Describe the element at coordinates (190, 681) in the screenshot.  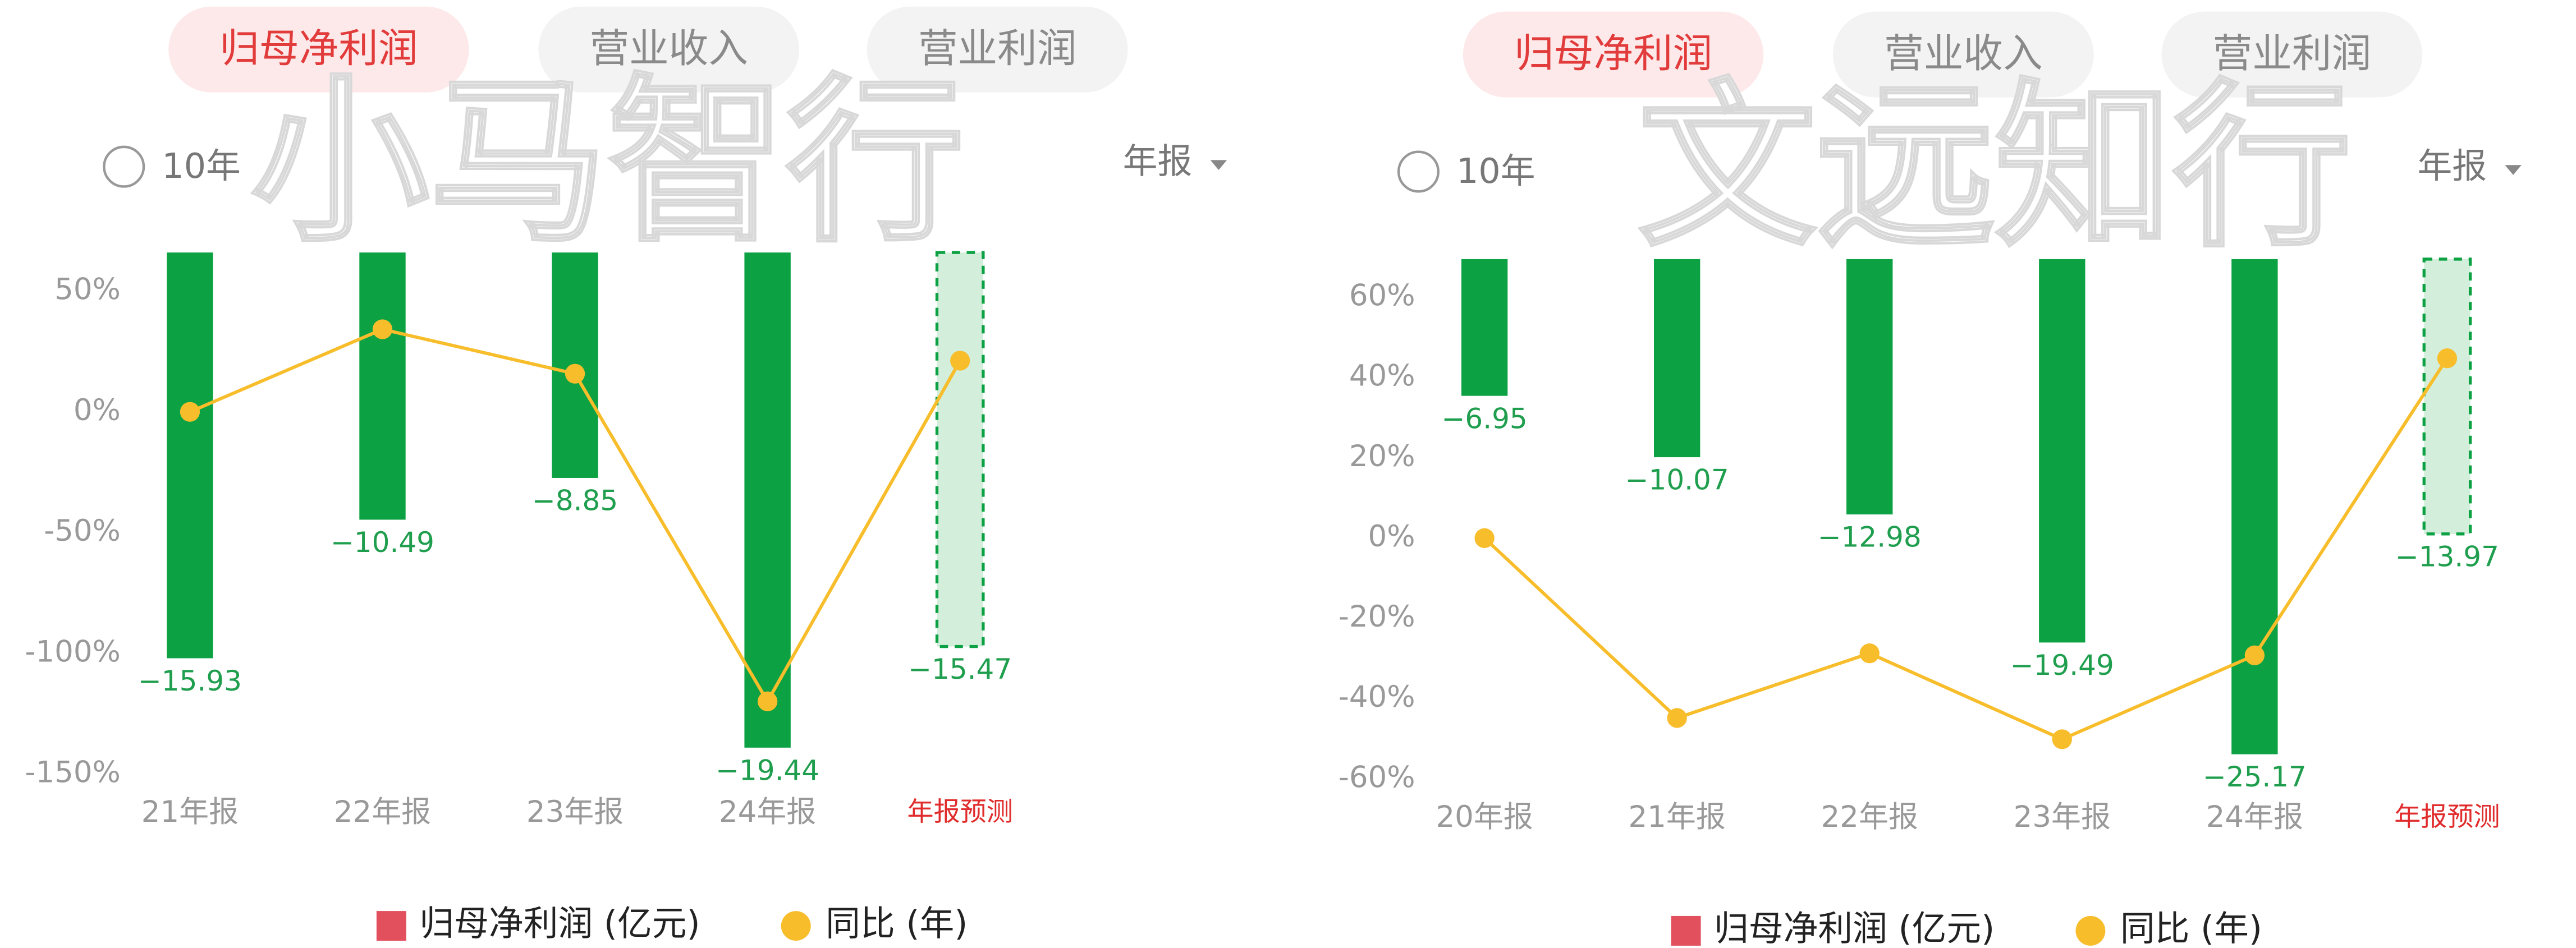
I see `bar-value-label: −15.93` at that location.